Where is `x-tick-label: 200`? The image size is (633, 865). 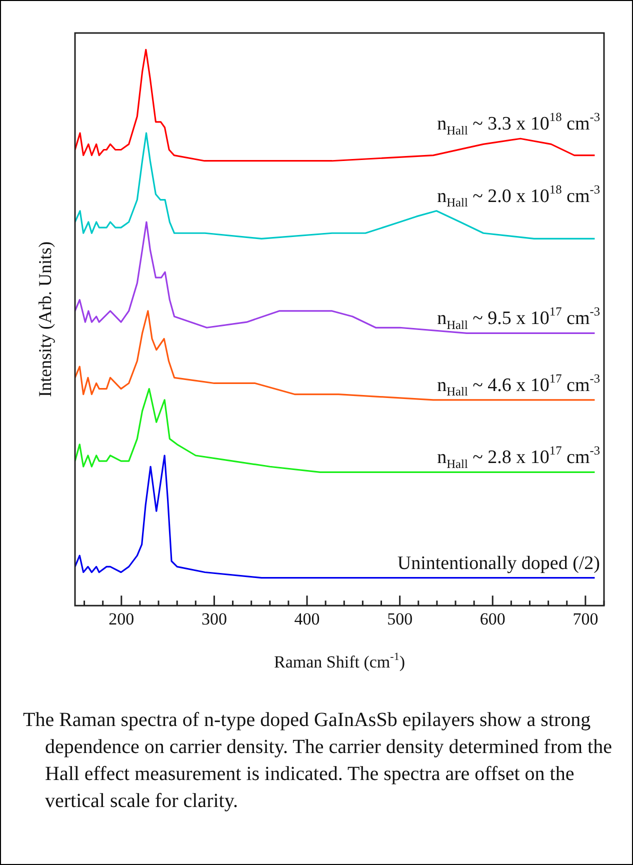 x-tick-label: 200 is located at coordinates (121, 618).